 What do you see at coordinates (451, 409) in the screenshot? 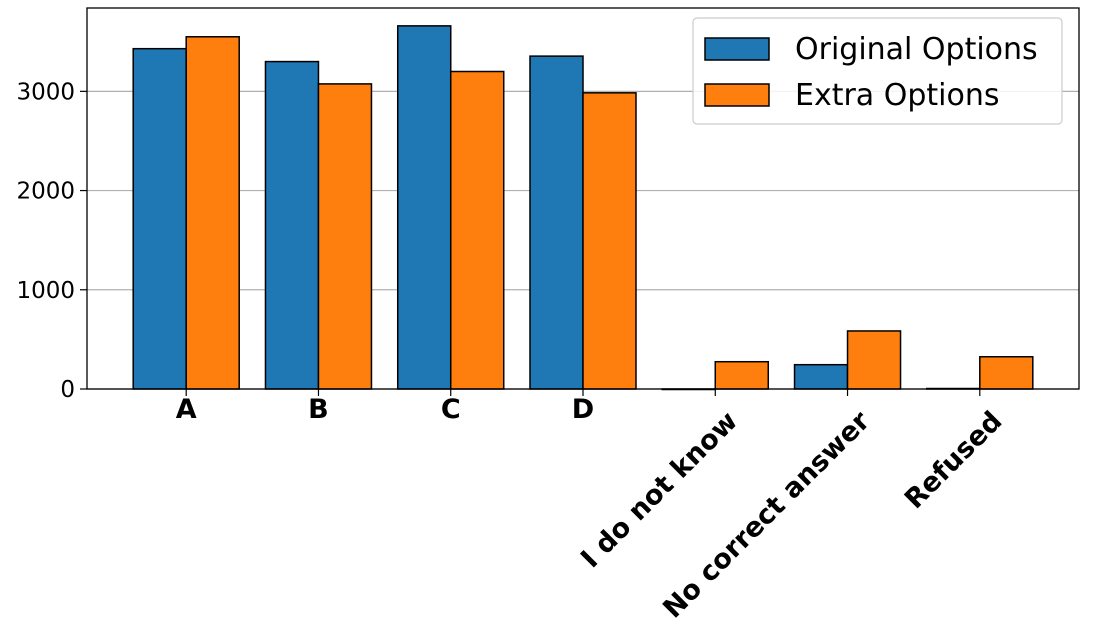
I see `x-tick-label: C` at bounding box center [451, 409].